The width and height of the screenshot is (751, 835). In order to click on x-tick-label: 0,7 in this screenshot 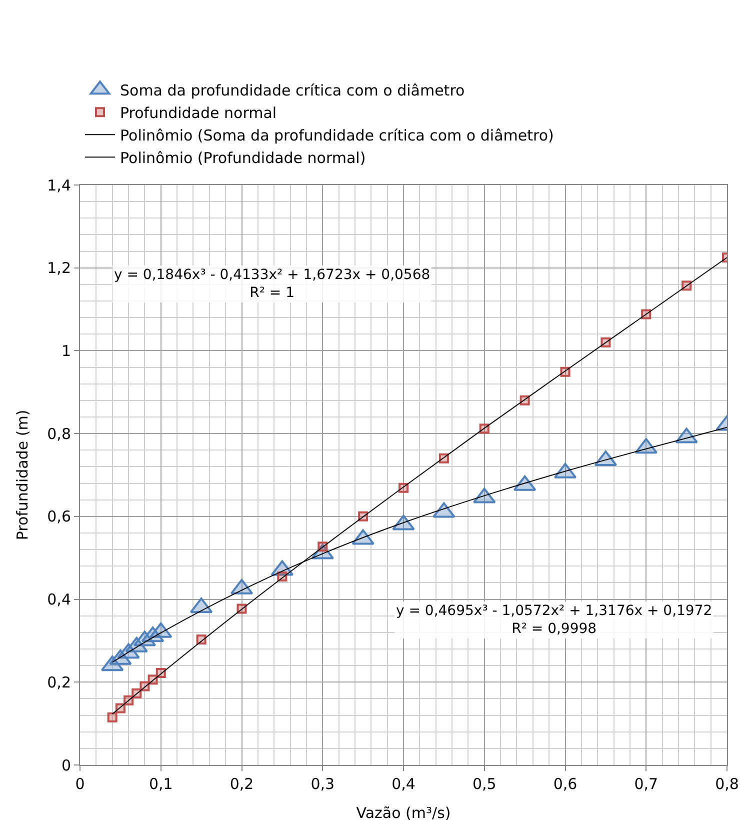, I will do `click(646, 784)`.